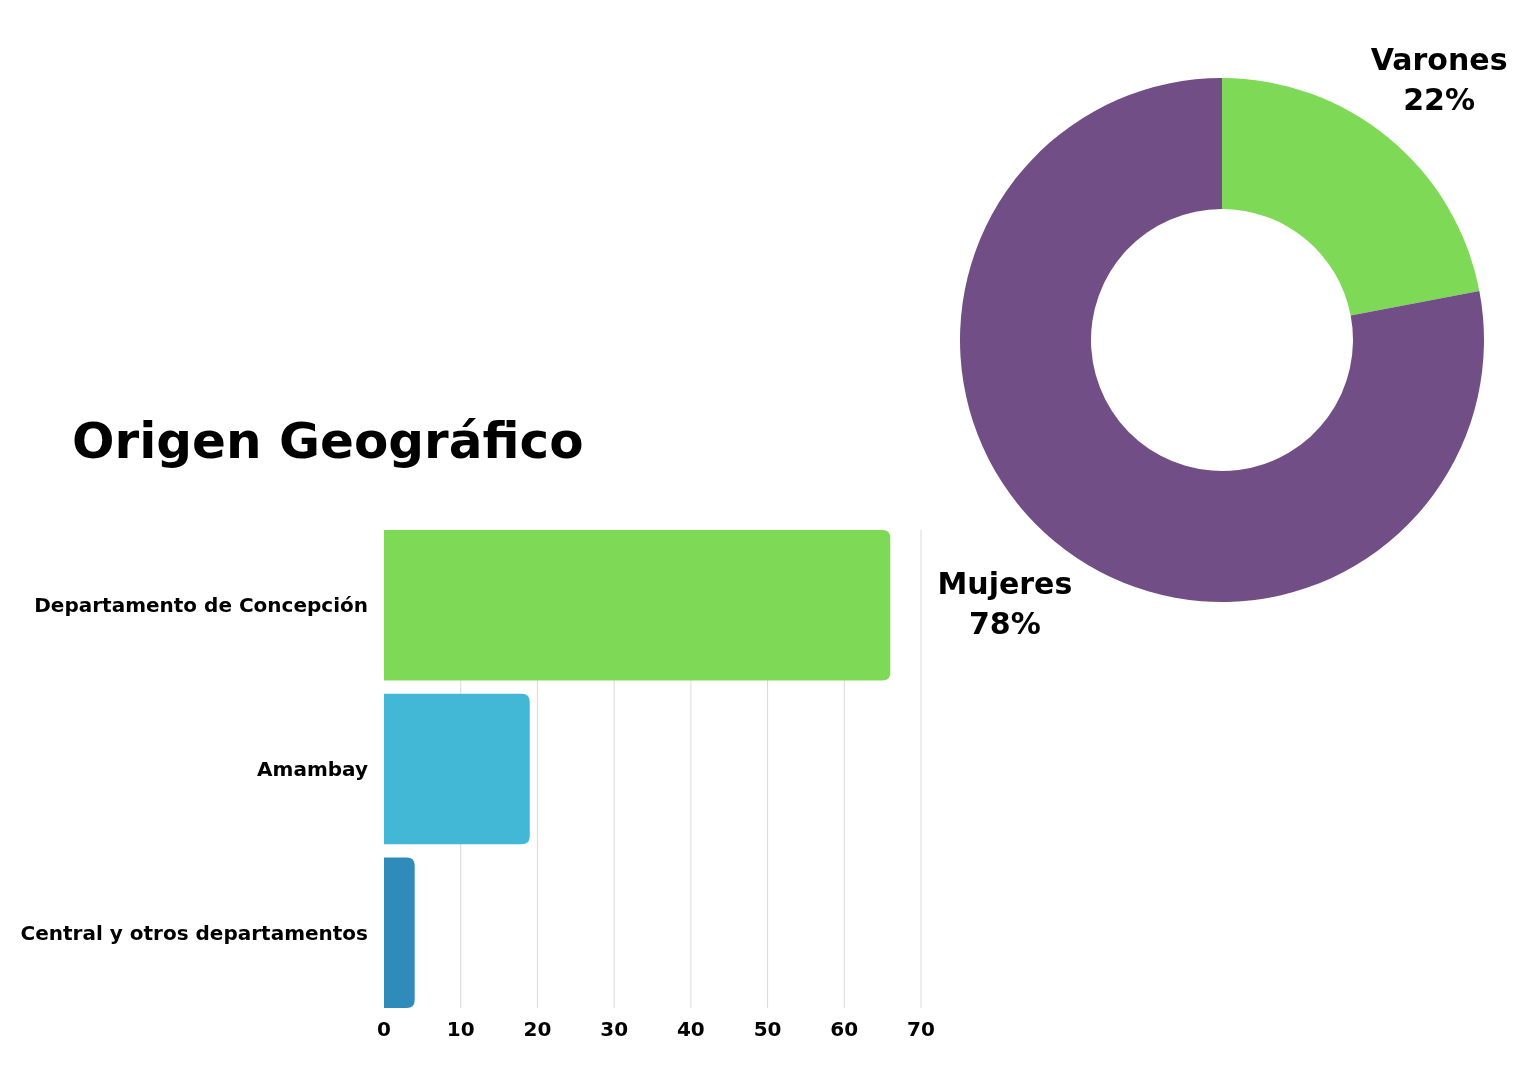 The height and width of the screenshot is (1086, 1536). Describe the element at coordinates (1351, 197) in the screenshot. I see `donut-slice` at that location.